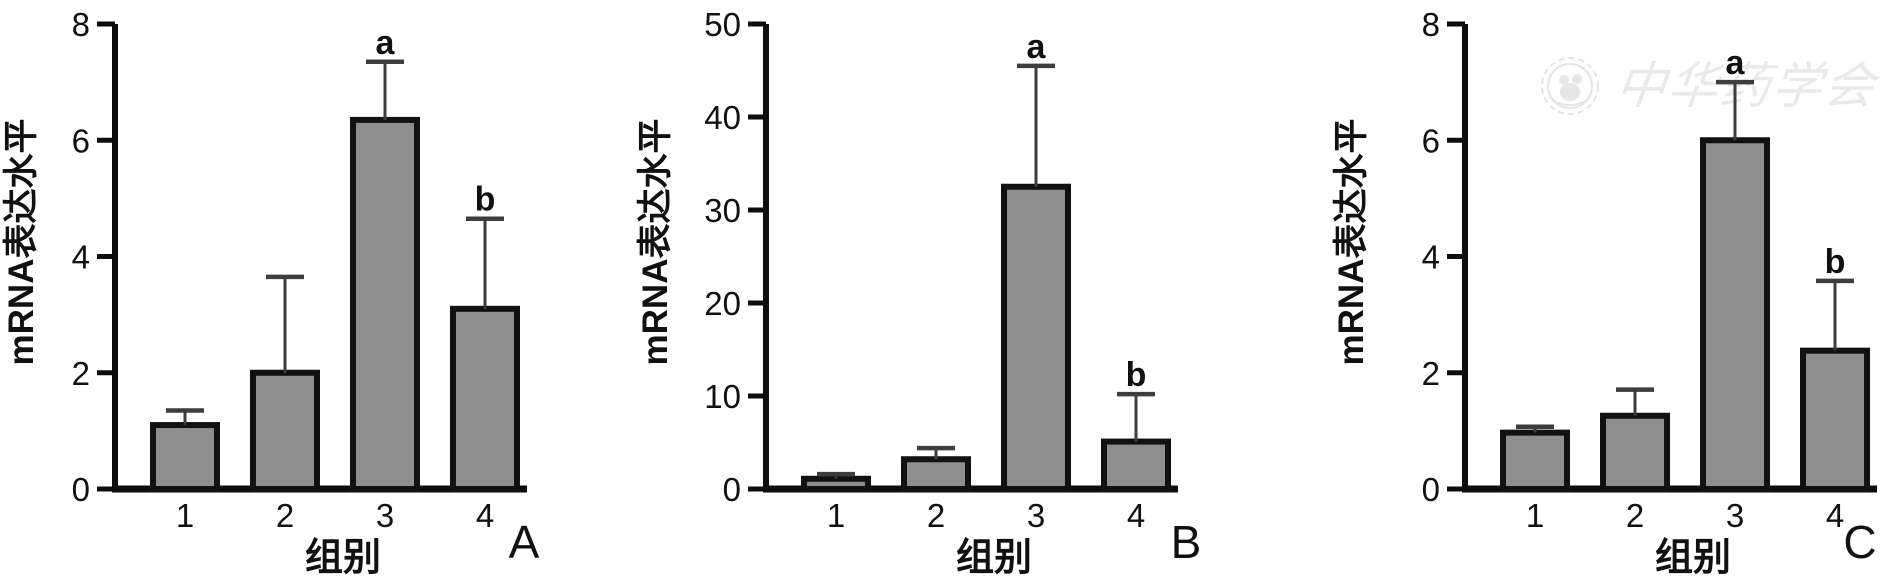 This screenshot has height=582, width=1886. What do you see at coordinates (1859, 542) in the screenshot?
I see `panel-label: C` at bounding box center [1859, 542].